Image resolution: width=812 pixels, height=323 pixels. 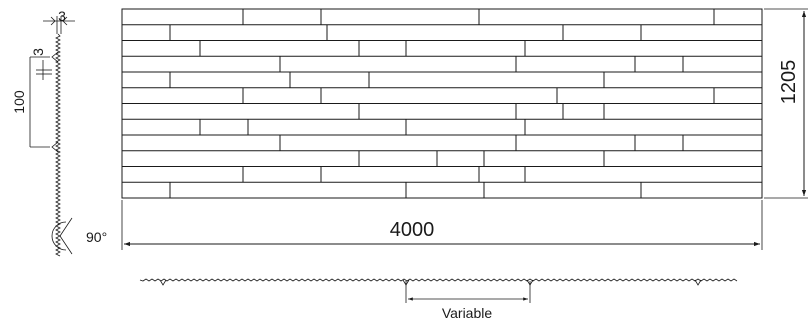 I want to click on joint-spacing-label: Variable, so click(x=467, y=313).